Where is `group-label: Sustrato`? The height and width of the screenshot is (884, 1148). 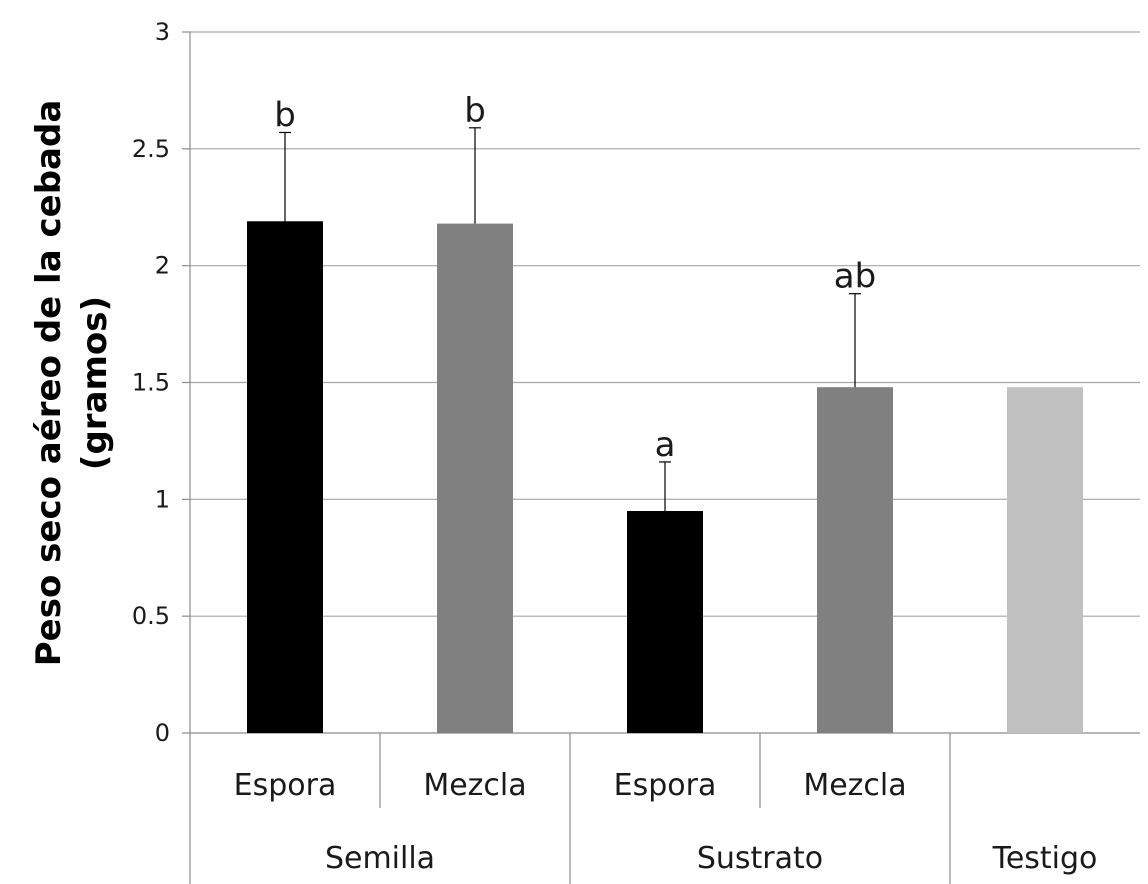 group-label: Sustrato is located at coordinates (760, 858).